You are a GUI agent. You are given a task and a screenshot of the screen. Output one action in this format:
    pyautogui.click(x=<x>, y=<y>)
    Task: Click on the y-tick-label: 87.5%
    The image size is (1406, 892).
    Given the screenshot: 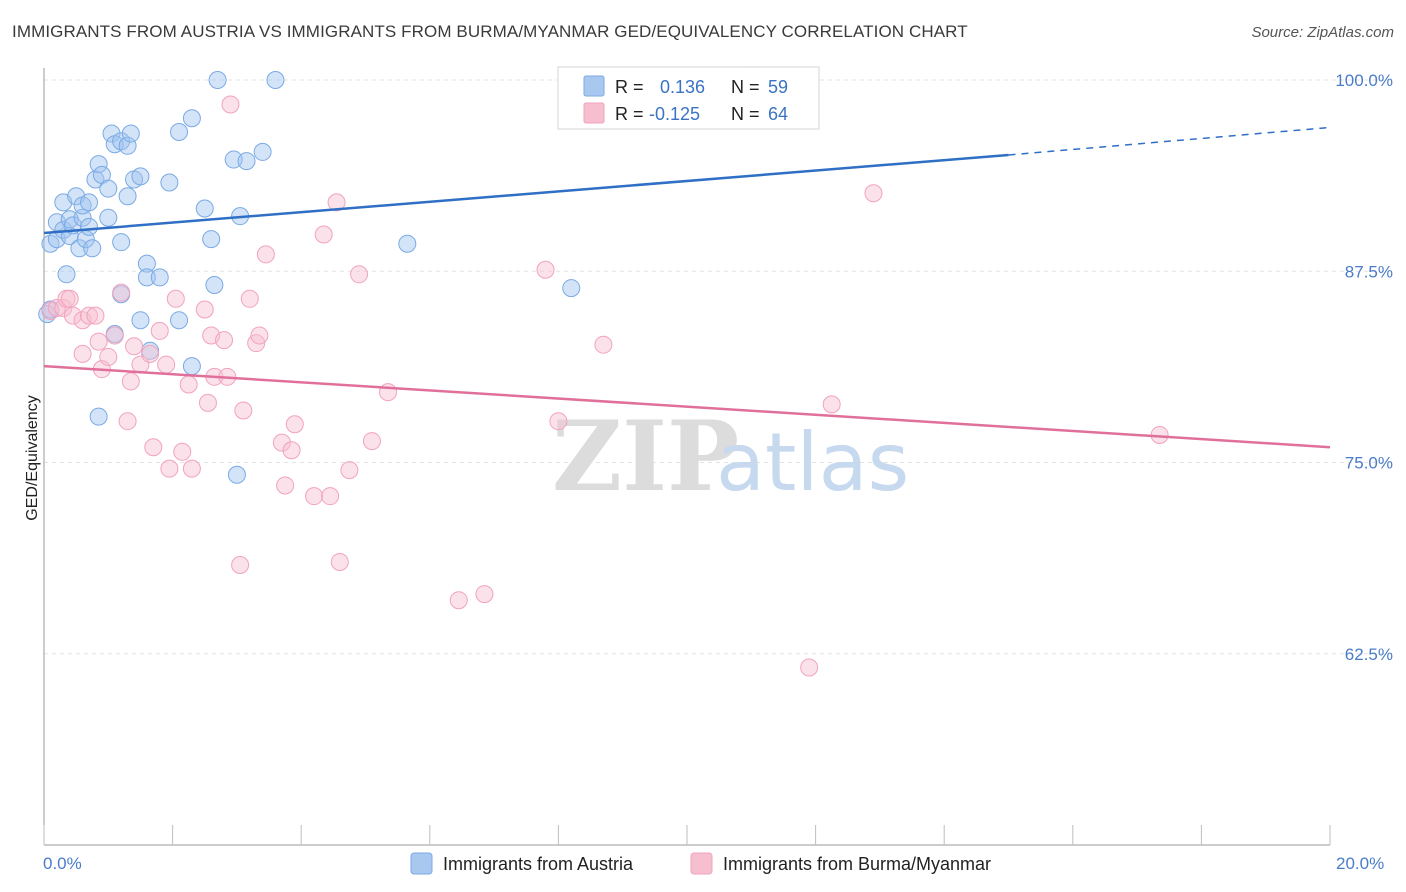 What is the action you would take?
    pyautogui.click(x=1369, y=271)
    